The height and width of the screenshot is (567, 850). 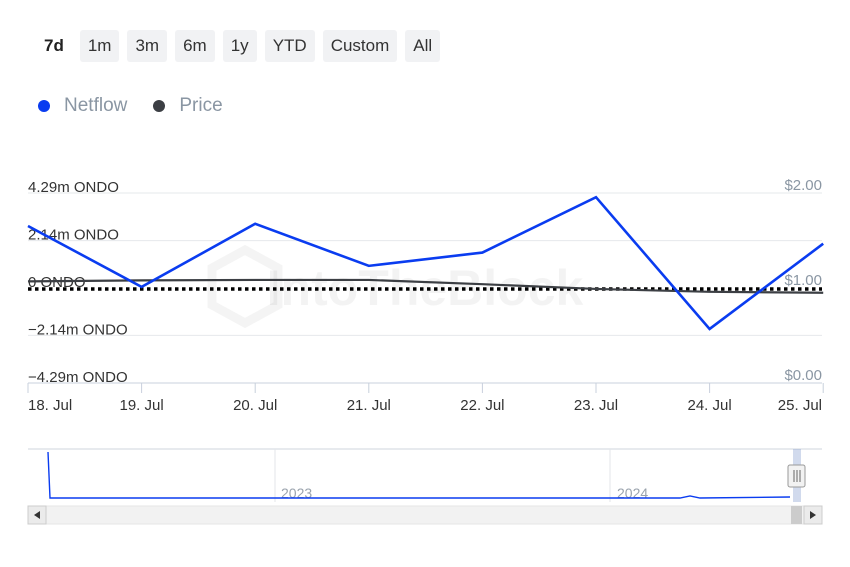 I want to click on legend-label-netflow: Netflow, so click(x=96, y=105).